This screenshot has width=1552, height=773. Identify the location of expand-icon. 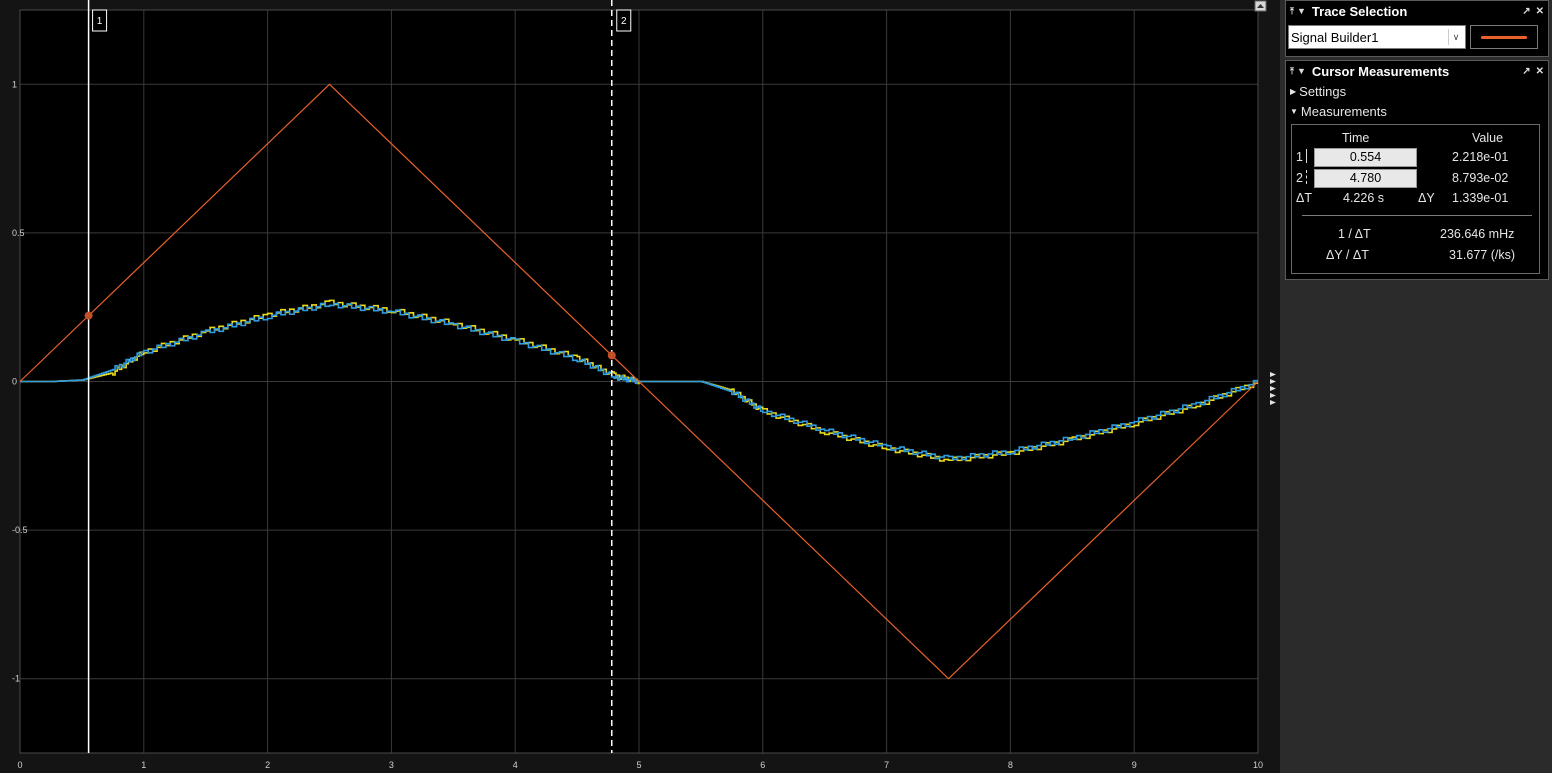
(1260, 6).